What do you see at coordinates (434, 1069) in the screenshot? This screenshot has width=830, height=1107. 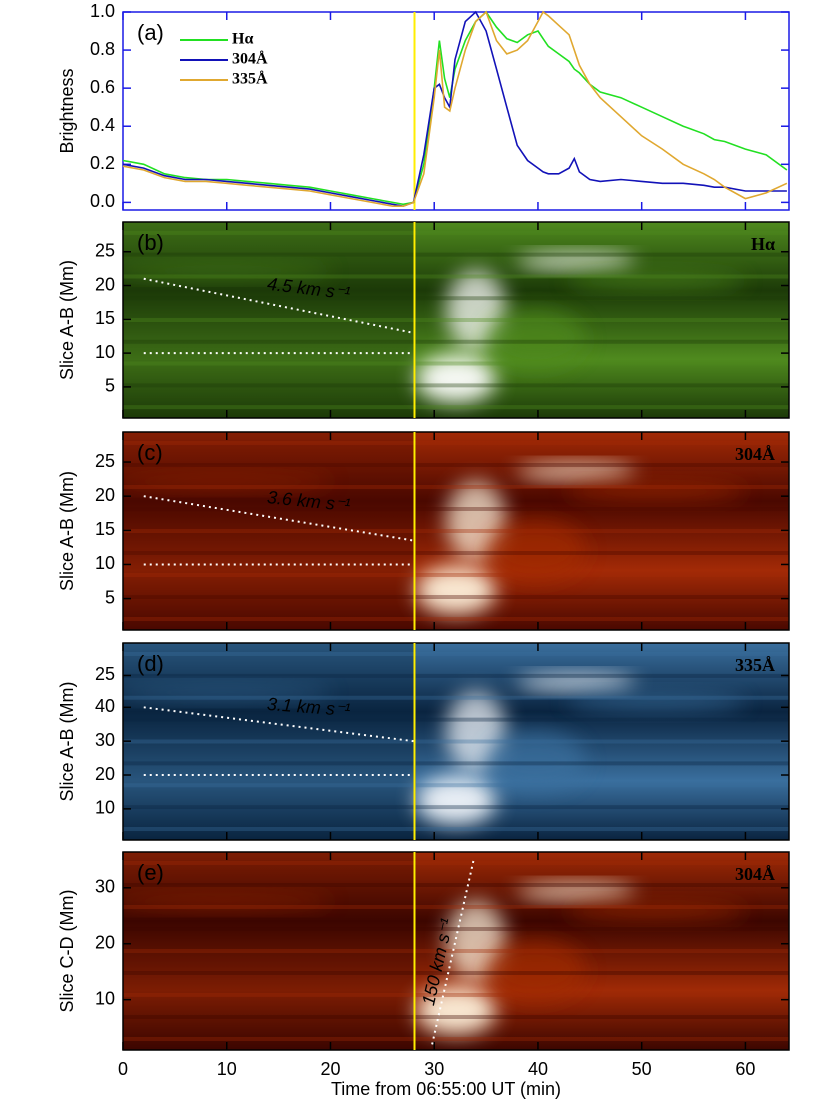 I see `x-tick-label: 30` at bounding box center [434, 1069].